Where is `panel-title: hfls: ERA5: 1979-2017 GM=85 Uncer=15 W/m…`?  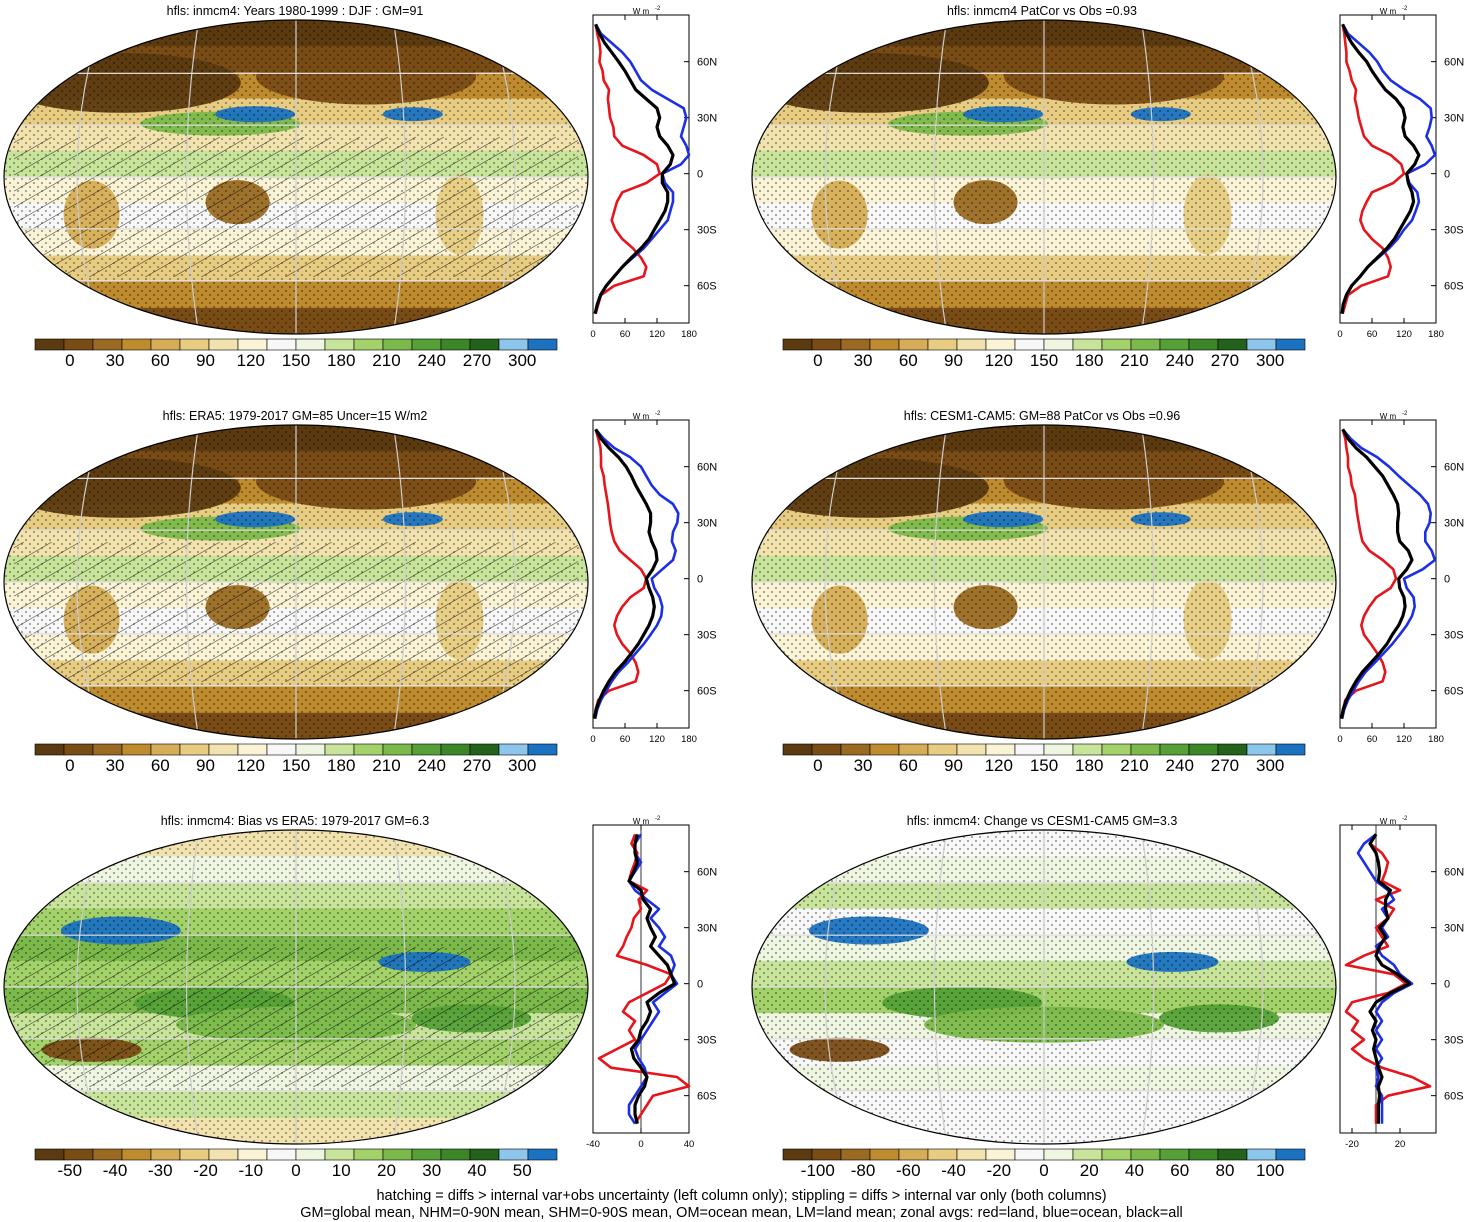
panel-title: hfls: ERA5: 1979-2017 GM=85 Uncer=15 W/m… is located at coordinates (295, 416).